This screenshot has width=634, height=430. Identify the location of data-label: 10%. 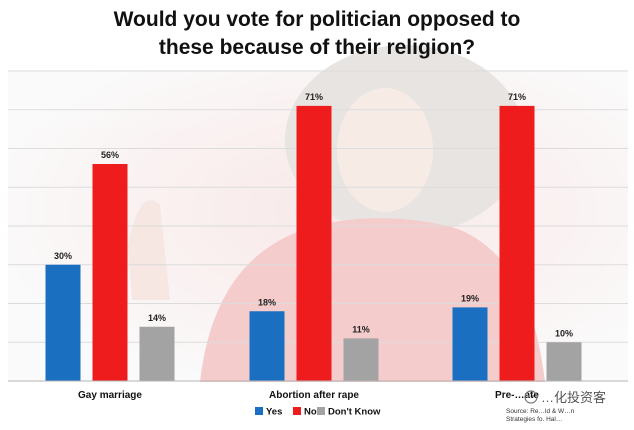
(564, 333).